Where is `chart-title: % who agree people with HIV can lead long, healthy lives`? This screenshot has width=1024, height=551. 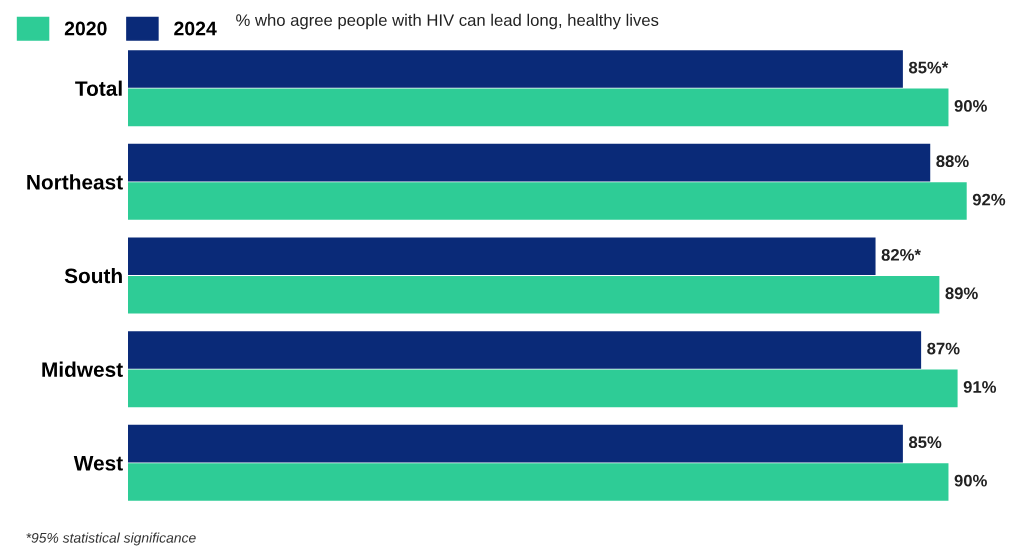
chart-title: % who agree people with HIV can lead long, healthy lives is located at coordinates (447, 21).